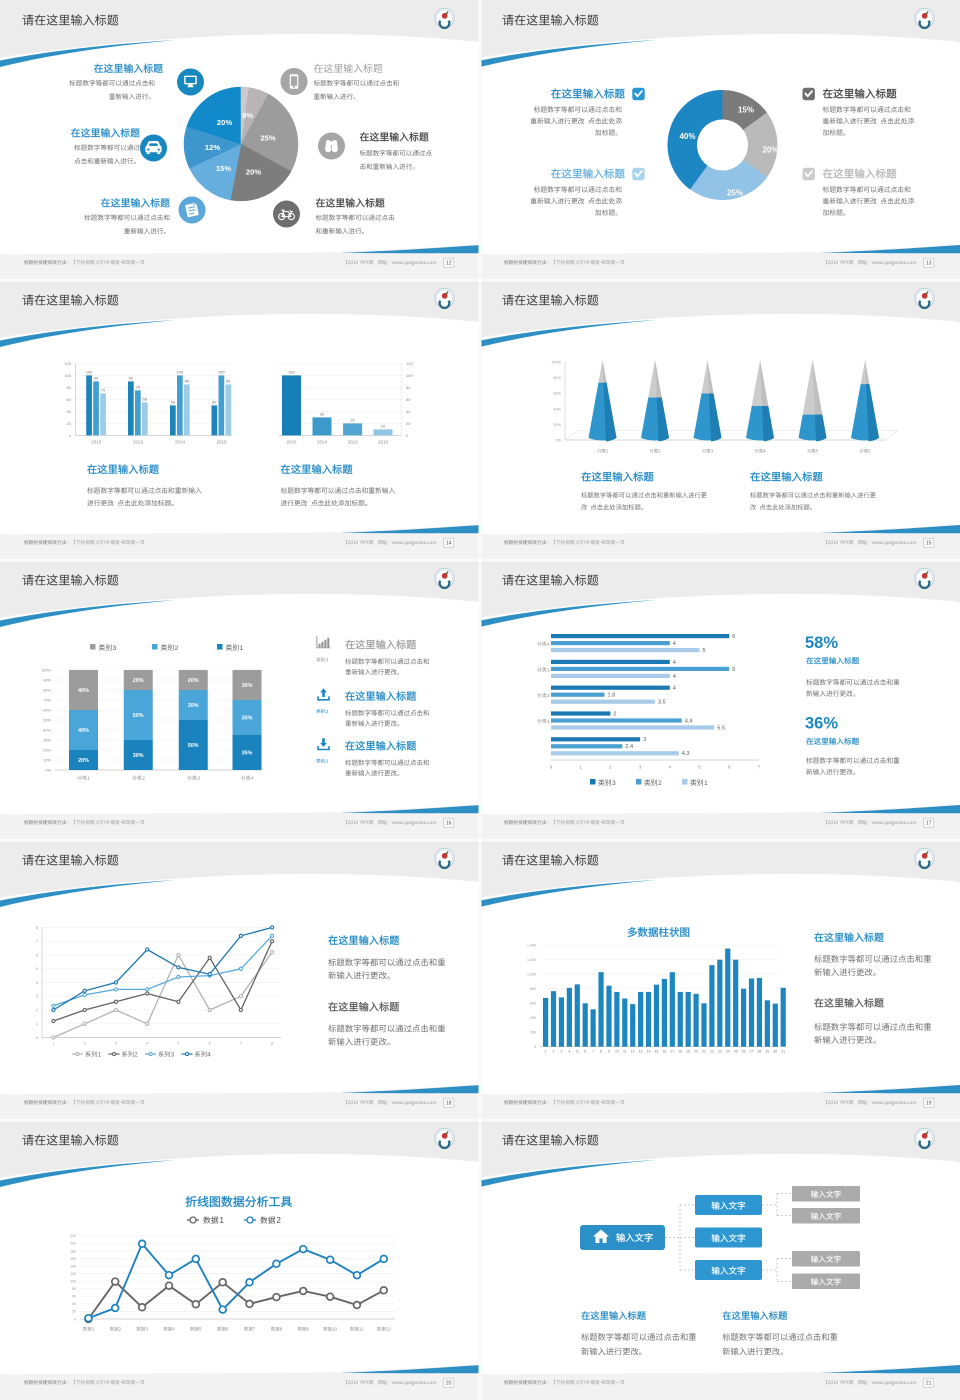 This screenshot has width=960, height=1400. Describe the element at coordinates (686, 754) in the screenshot. I see `svg-text: 4.3` at that location.